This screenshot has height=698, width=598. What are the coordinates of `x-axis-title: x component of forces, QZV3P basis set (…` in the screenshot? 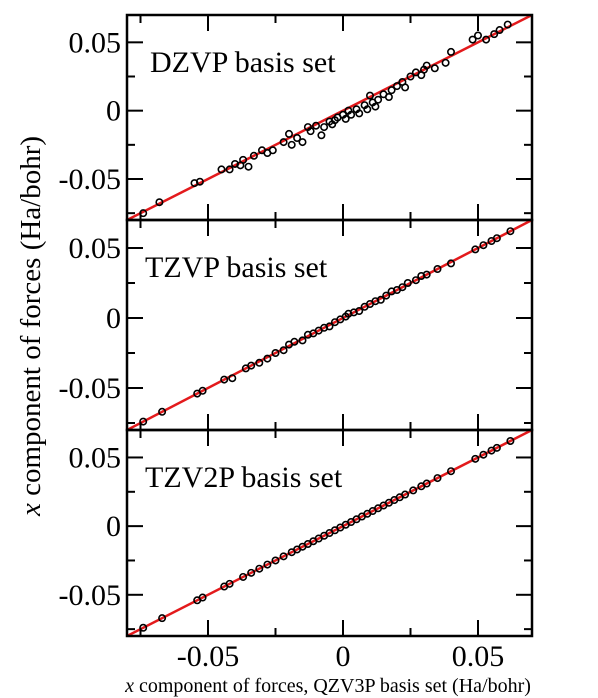 It's located at (327, 686).